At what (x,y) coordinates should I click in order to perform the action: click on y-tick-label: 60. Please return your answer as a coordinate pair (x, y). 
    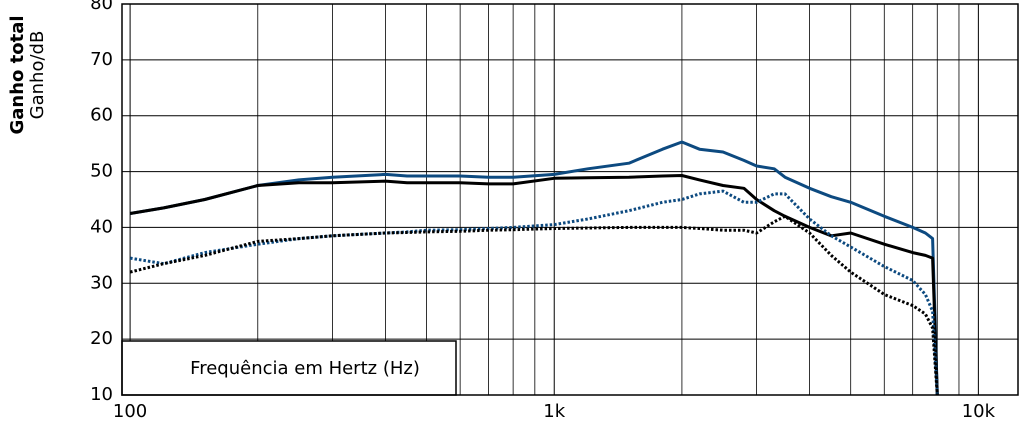
    Looking at the image, I should click on (101, 115).